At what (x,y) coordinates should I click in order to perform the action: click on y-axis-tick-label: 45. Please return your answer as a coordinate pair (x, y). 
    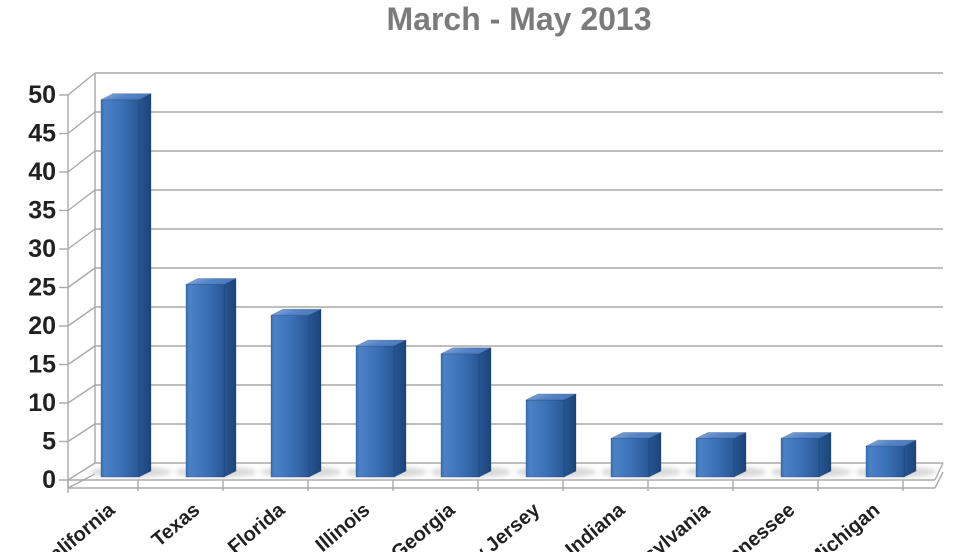
    Looking at the image, I should click on (42, 134).